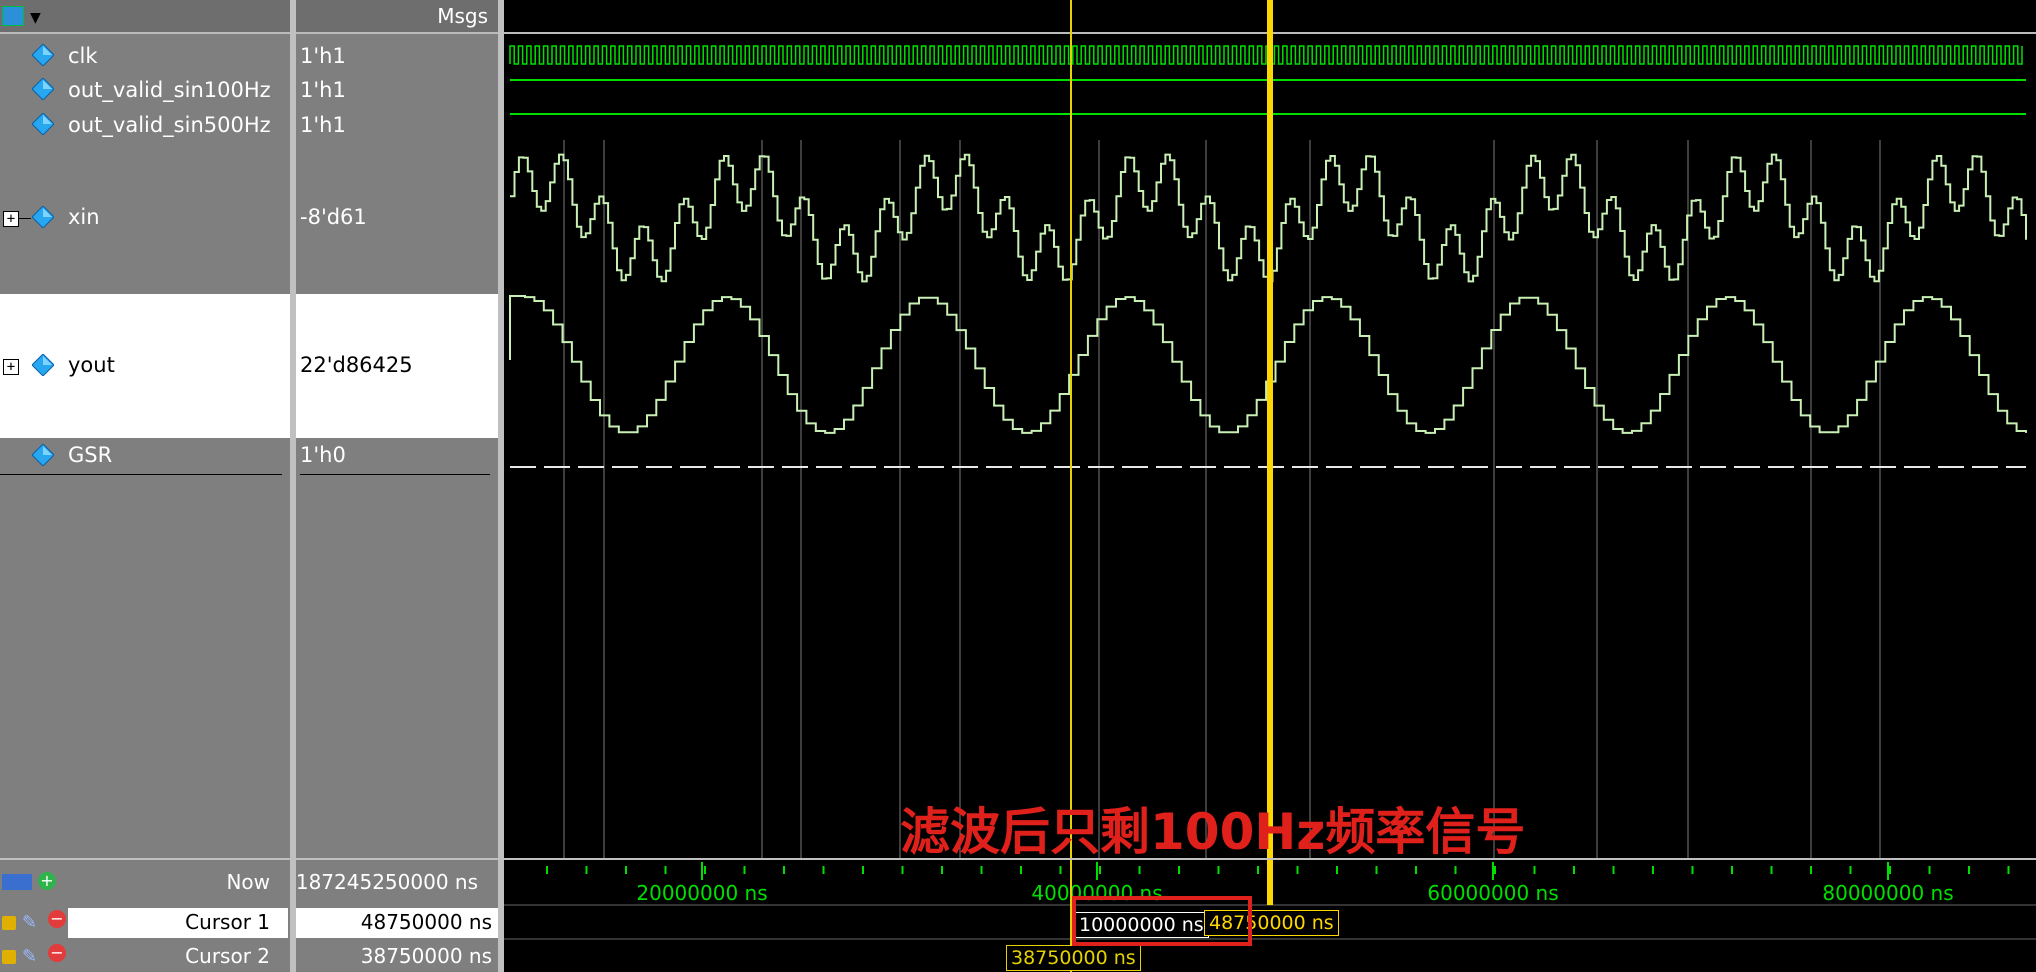  I want to click on now-value: 187245250000 ns, so click(387, 882).